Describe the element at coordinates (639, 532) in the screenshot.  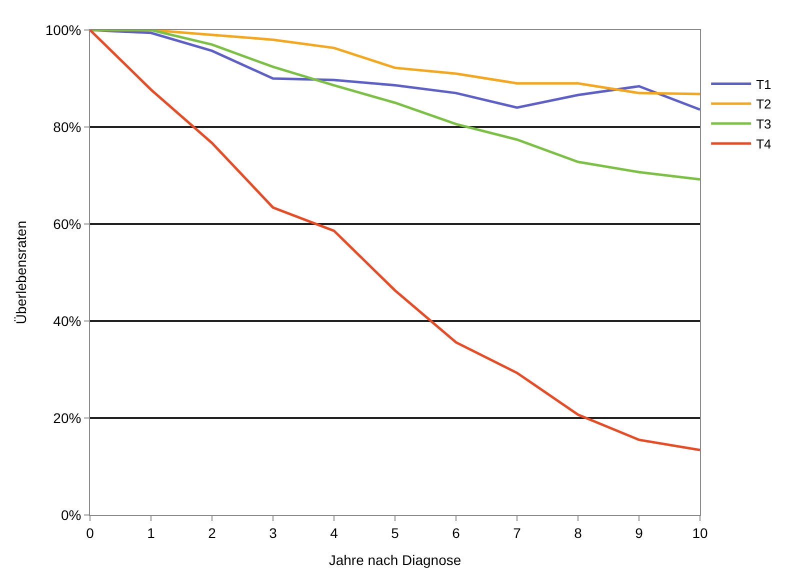
I see `x-tick-label: 9` at that location.